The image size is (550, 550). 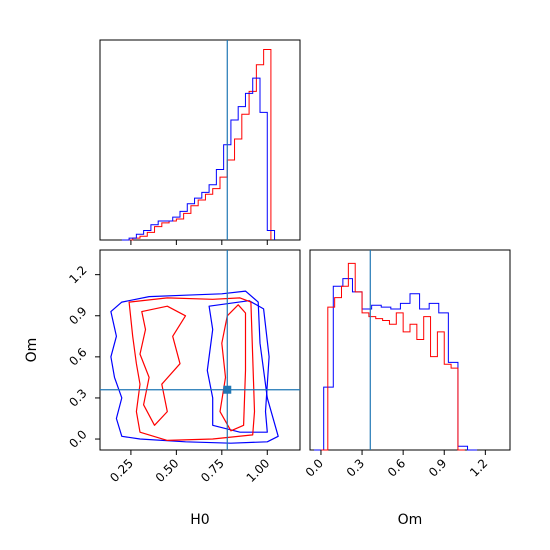 I want to click on joint-y-tick-label: 0.0, so click(x=77, y=438).